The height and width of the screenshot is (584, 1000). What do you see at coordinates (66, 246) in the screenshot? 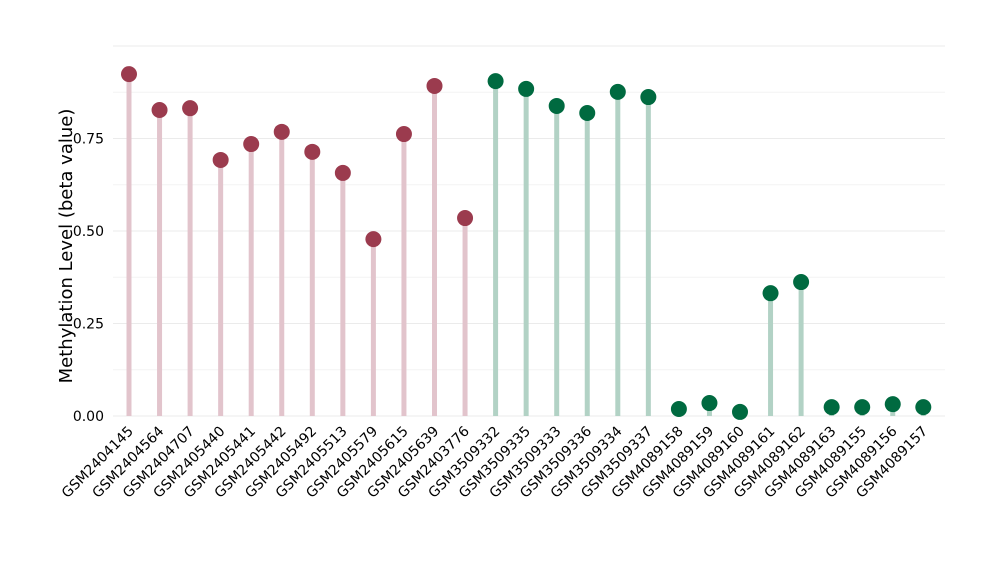
I see `y-axis-label: Methylation Level (beta value)` at bounding box center [66, 246].